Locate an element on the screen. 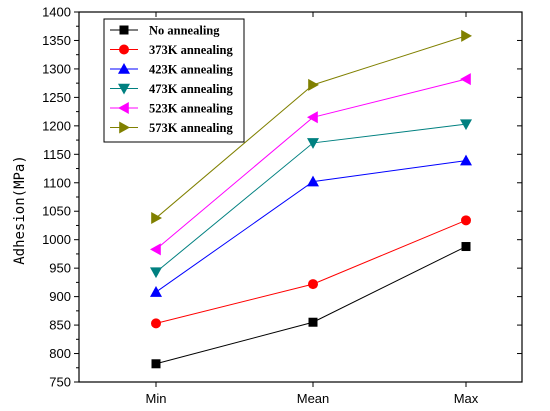  series-line is located at coordinates (311, 271).